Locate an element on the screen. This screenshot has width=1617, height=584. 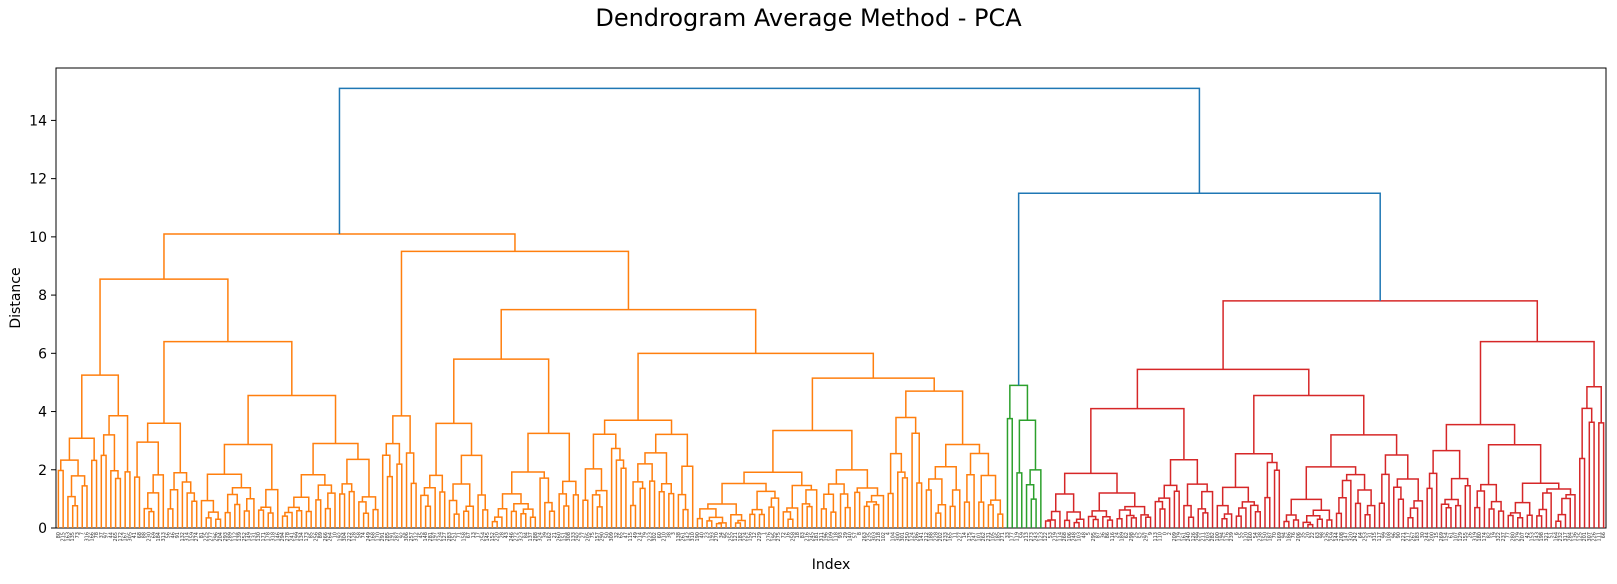
leaf-label: 84 is located at coordinates (526, 535).